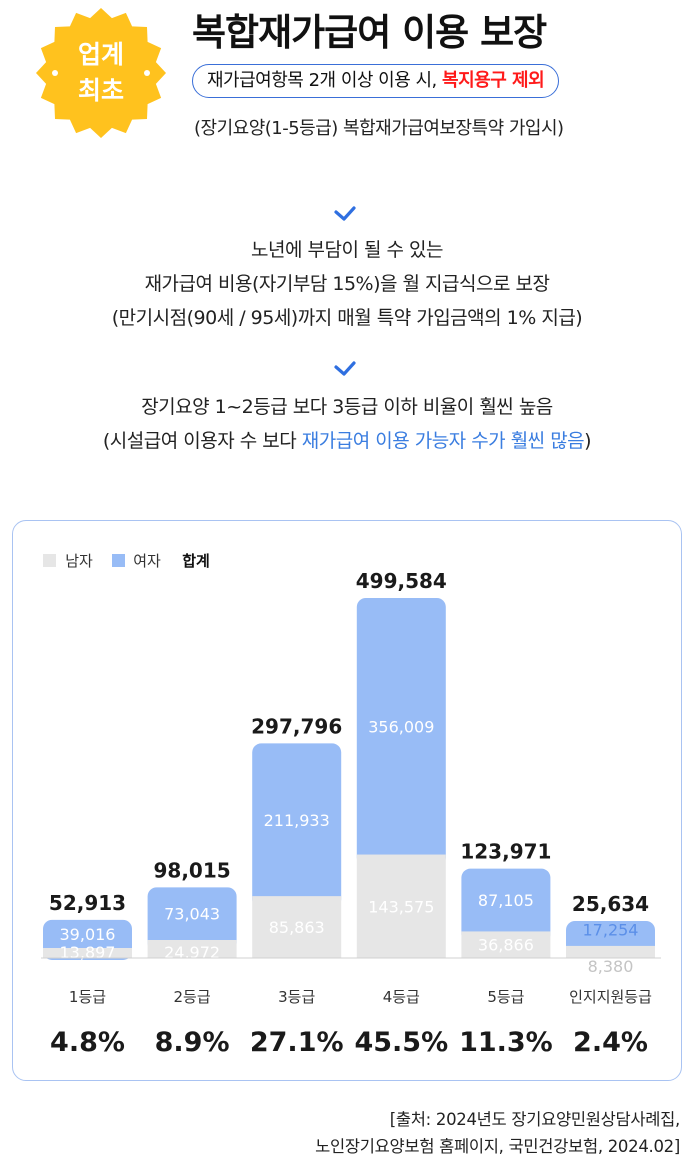 Image resolution: width=694 pixels, height=1161 pixels. Describe the element at coordinates (296, 726) in the screenshot. I see `bar-total-label: 297,796` at that location.